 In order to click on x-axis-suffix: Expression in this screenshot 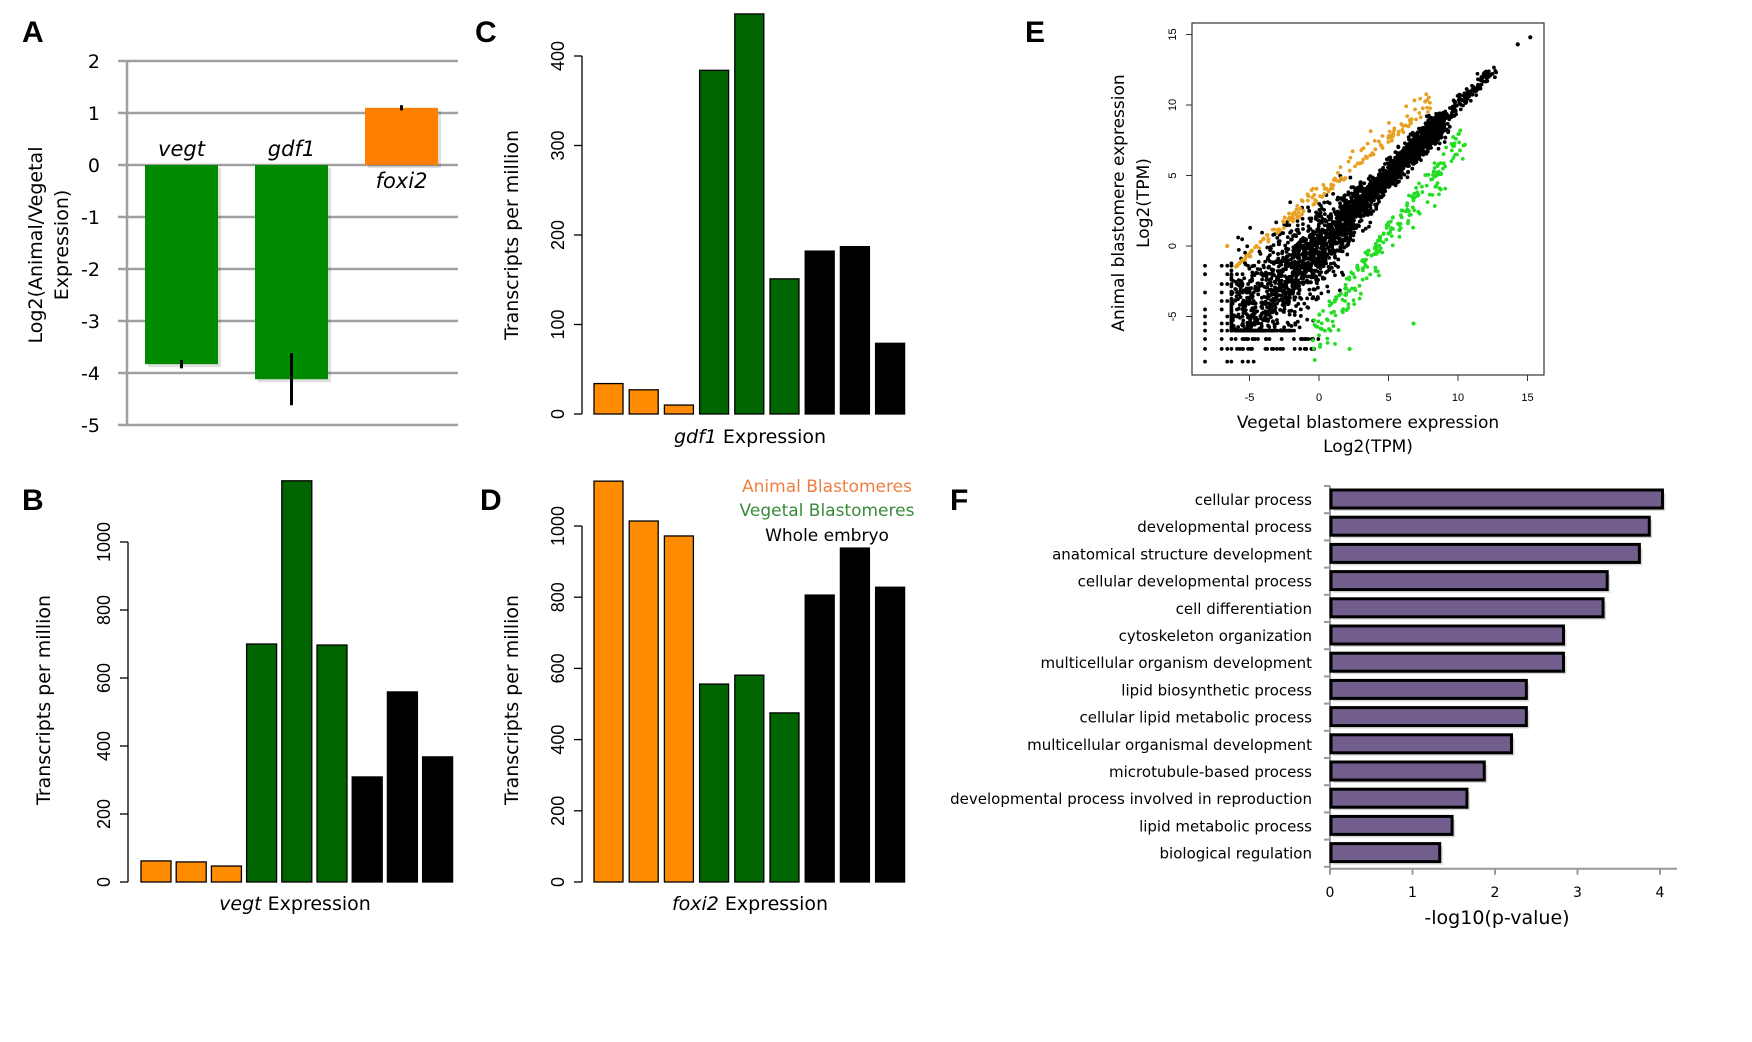, I will do `click(316, 904)`.